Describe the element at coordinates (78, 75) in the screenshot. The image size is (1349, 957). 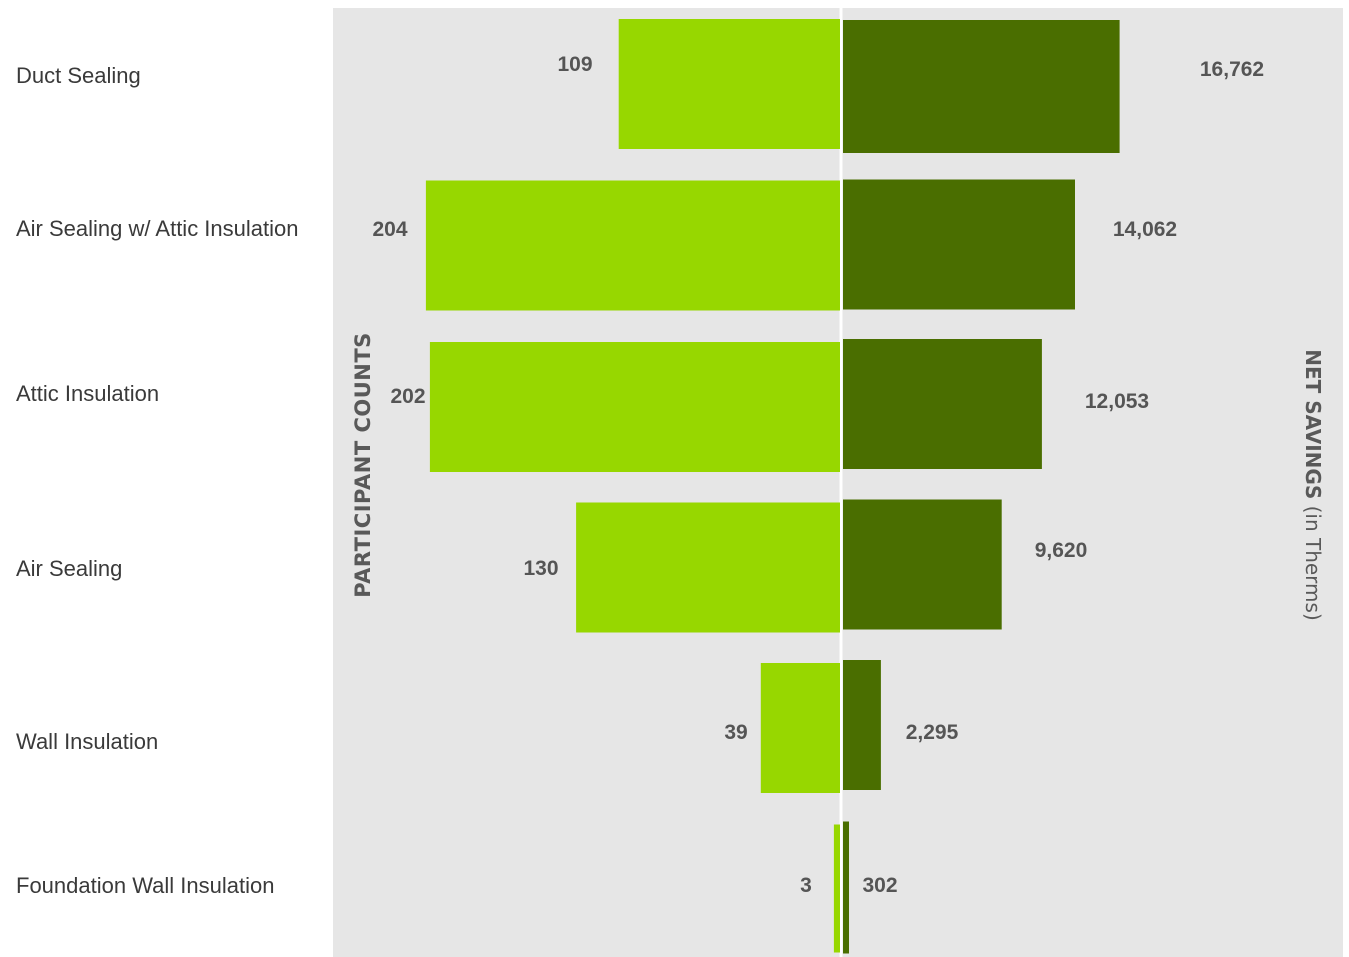
I see `category-label: Duct Sealing` at that location.